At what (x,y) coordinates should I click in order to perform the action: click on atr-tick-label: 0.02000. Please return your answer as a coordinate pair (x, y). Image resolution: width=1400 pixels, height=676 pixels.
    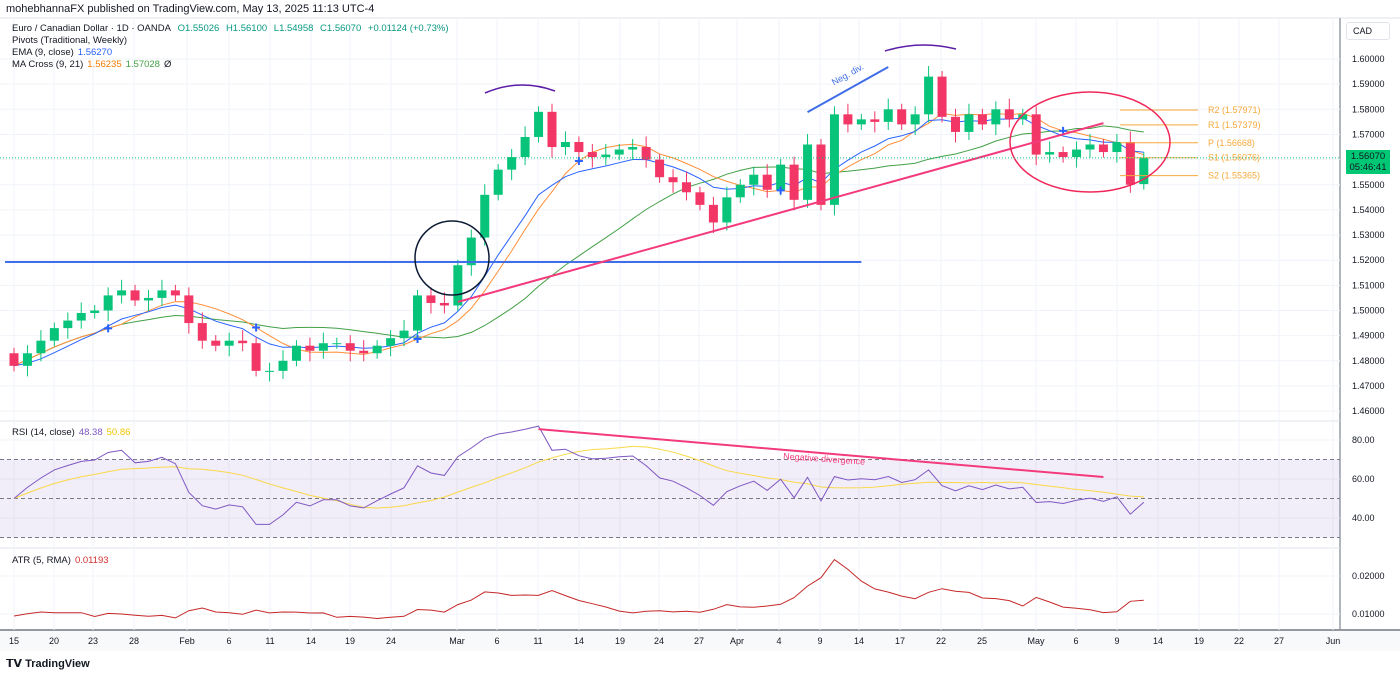
    Looking at the image, I should click on (1368, 576).